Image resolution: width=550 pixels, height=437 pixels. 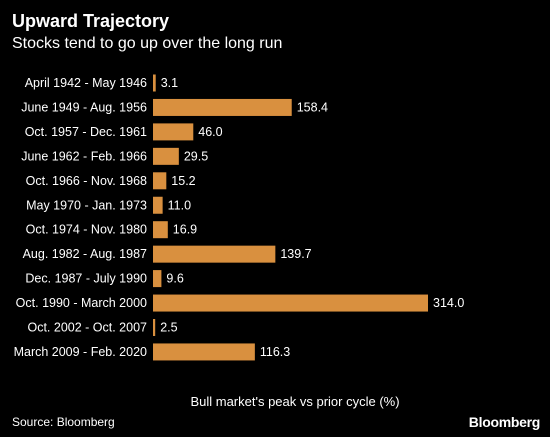 What do you see at coordinates (147, 43) in the screenshot?
I see `chart-subtitle: Stocks tend to go up over the long run` at bounding box center [147, 43].